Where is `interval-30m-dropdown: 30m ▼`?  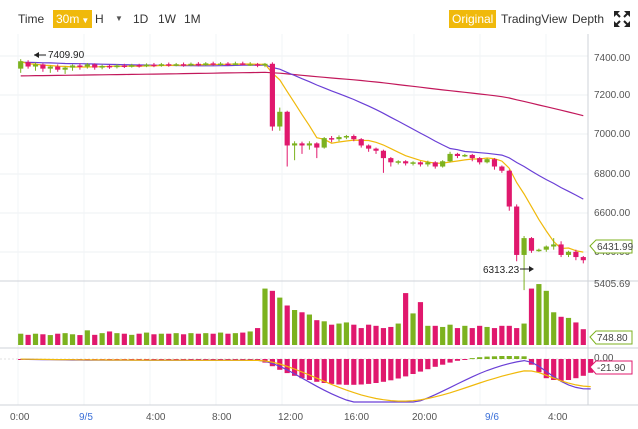 interval-30m-dropdown: 30m ▼ is located at coordinates (73, 19).